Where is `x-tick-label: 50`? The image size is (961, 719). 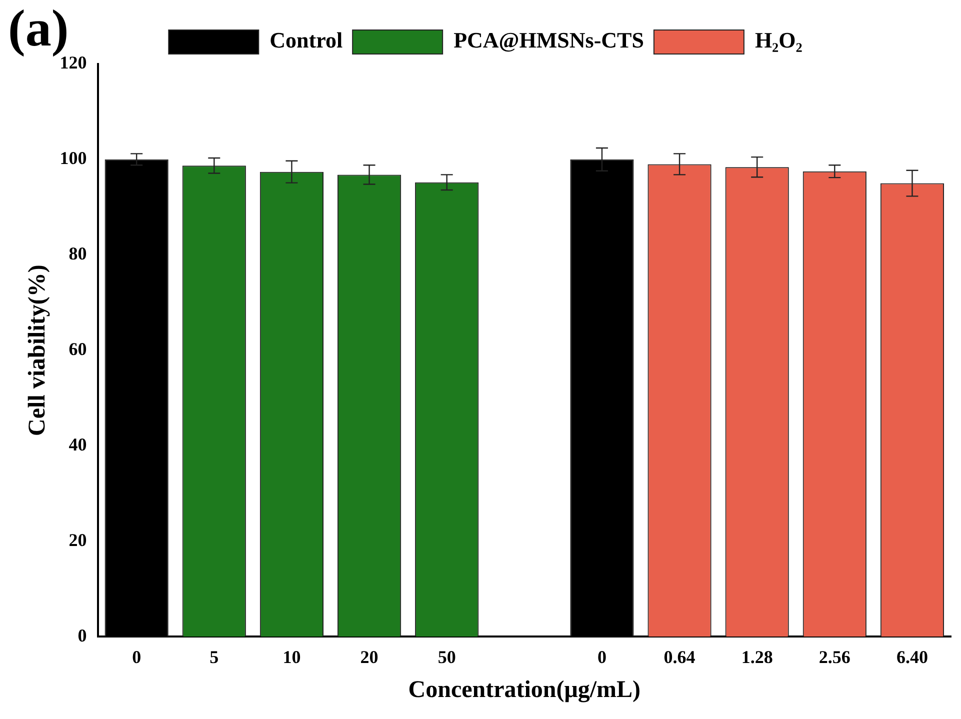
x-tick-label: 50 is located at coordinates (447, 657).